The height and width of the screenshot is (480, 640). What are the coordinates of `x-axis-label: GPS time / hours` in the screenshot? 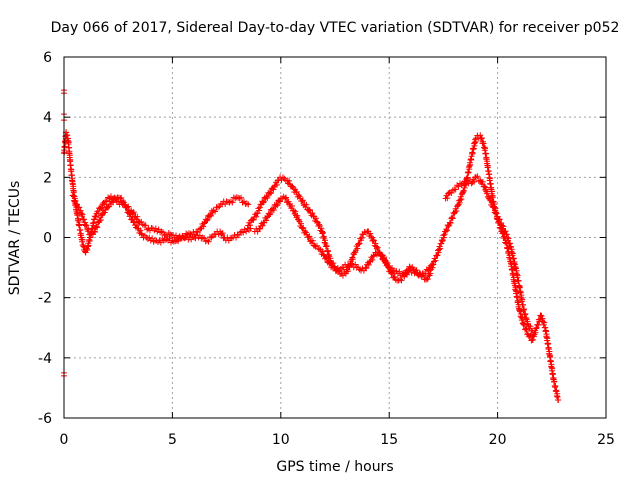 It's located at (334, 467).